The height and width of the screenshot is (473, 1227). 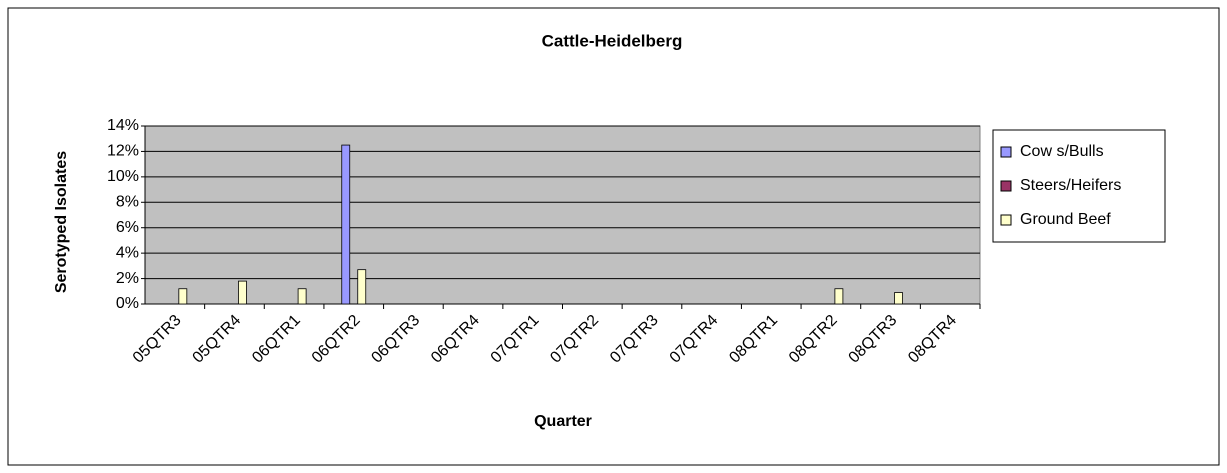 I want to click on legend-label: Steers/Heifers, so click(x=1070, y=185).